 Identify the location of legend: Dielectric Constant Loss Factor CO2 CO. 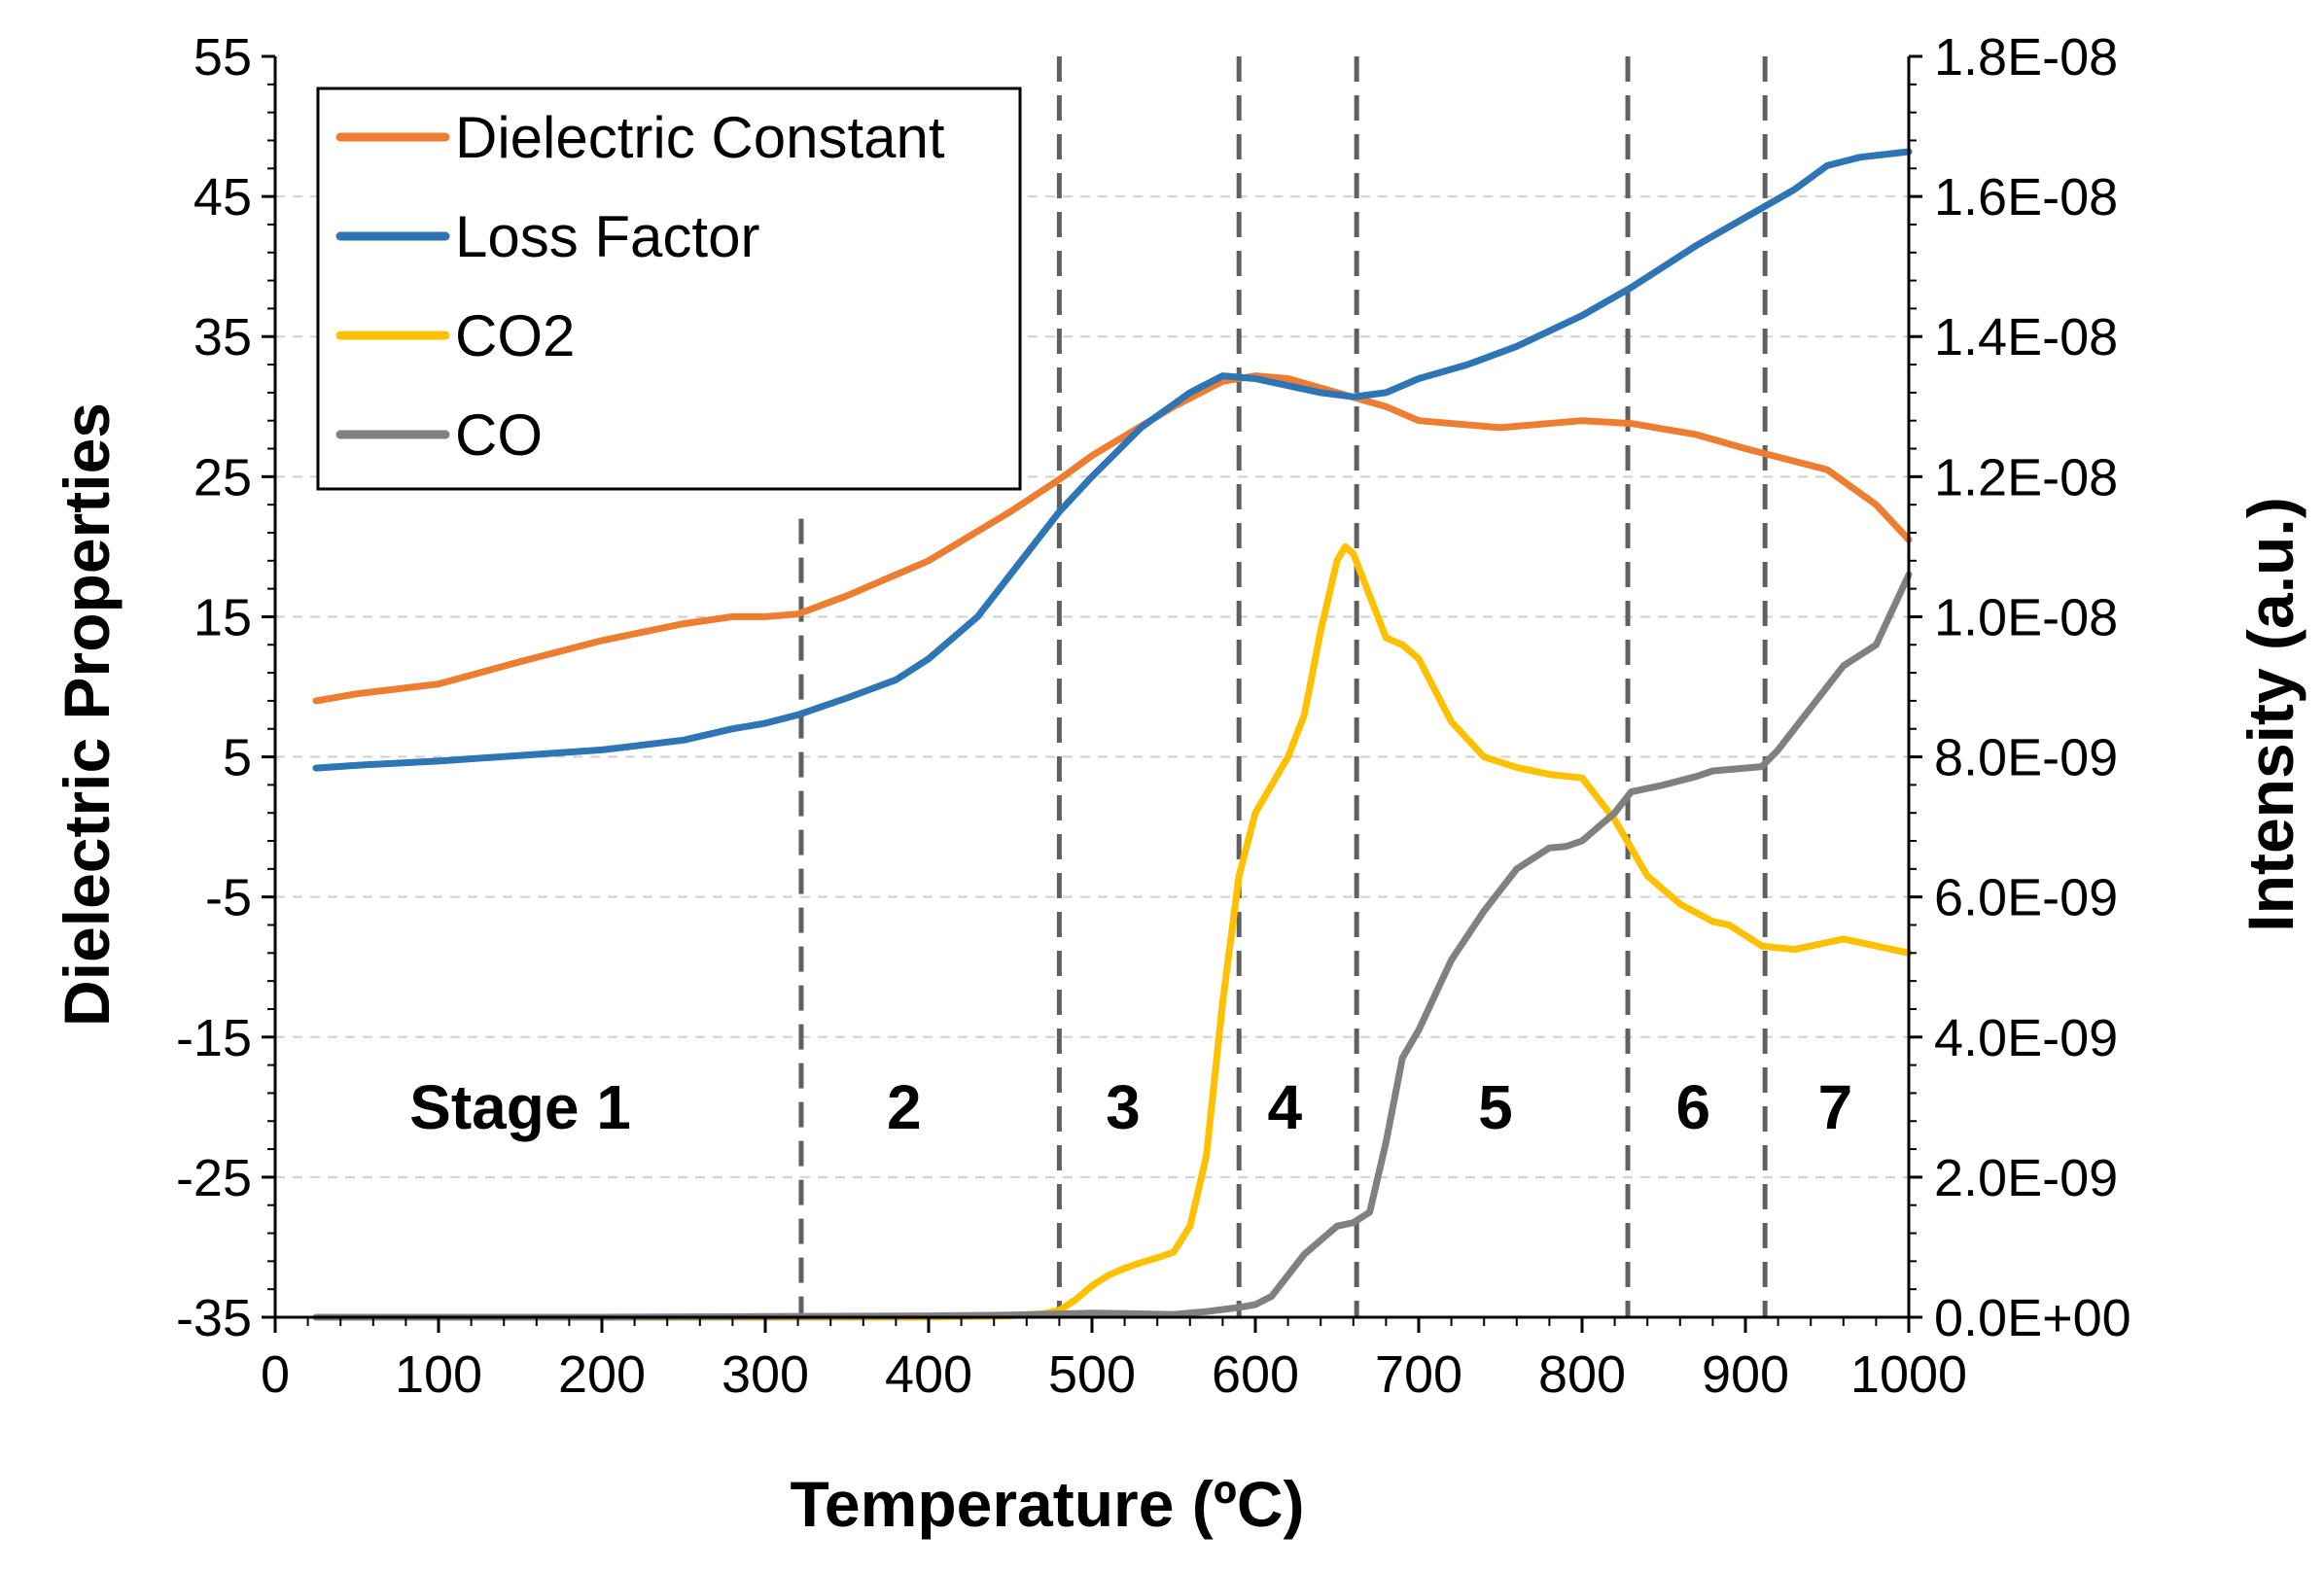
(669, 289).